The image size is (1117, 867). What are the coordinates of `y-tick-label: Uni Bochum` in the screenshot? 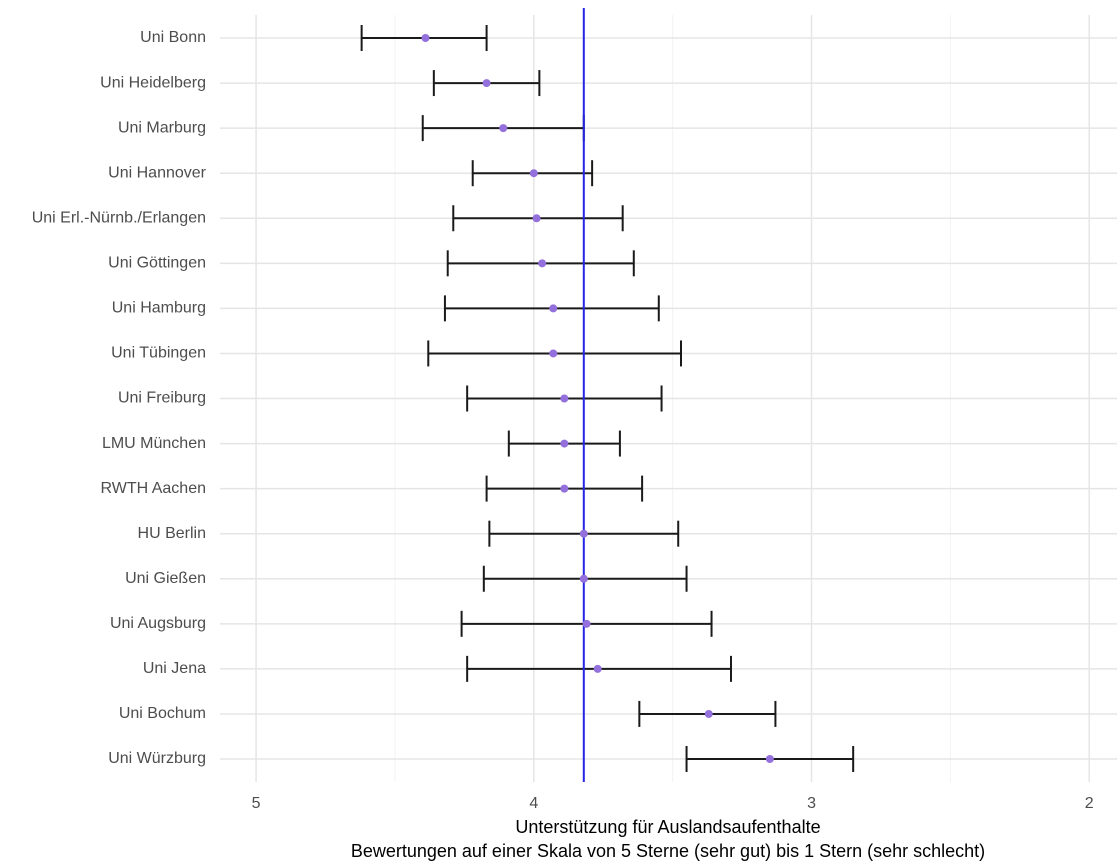 It's located at (162, 713).